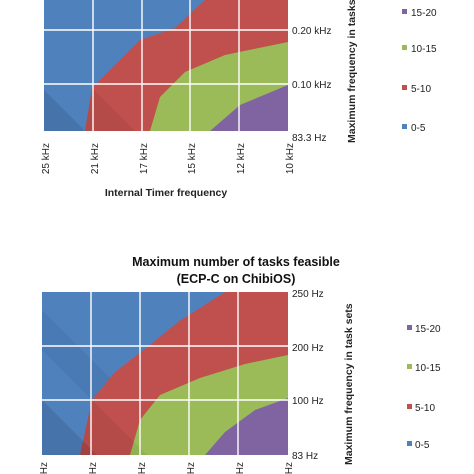 The width and height of the screenshot is (474, 474). I want to click on x-tick-label: 17 kHz, so click(144, 158).